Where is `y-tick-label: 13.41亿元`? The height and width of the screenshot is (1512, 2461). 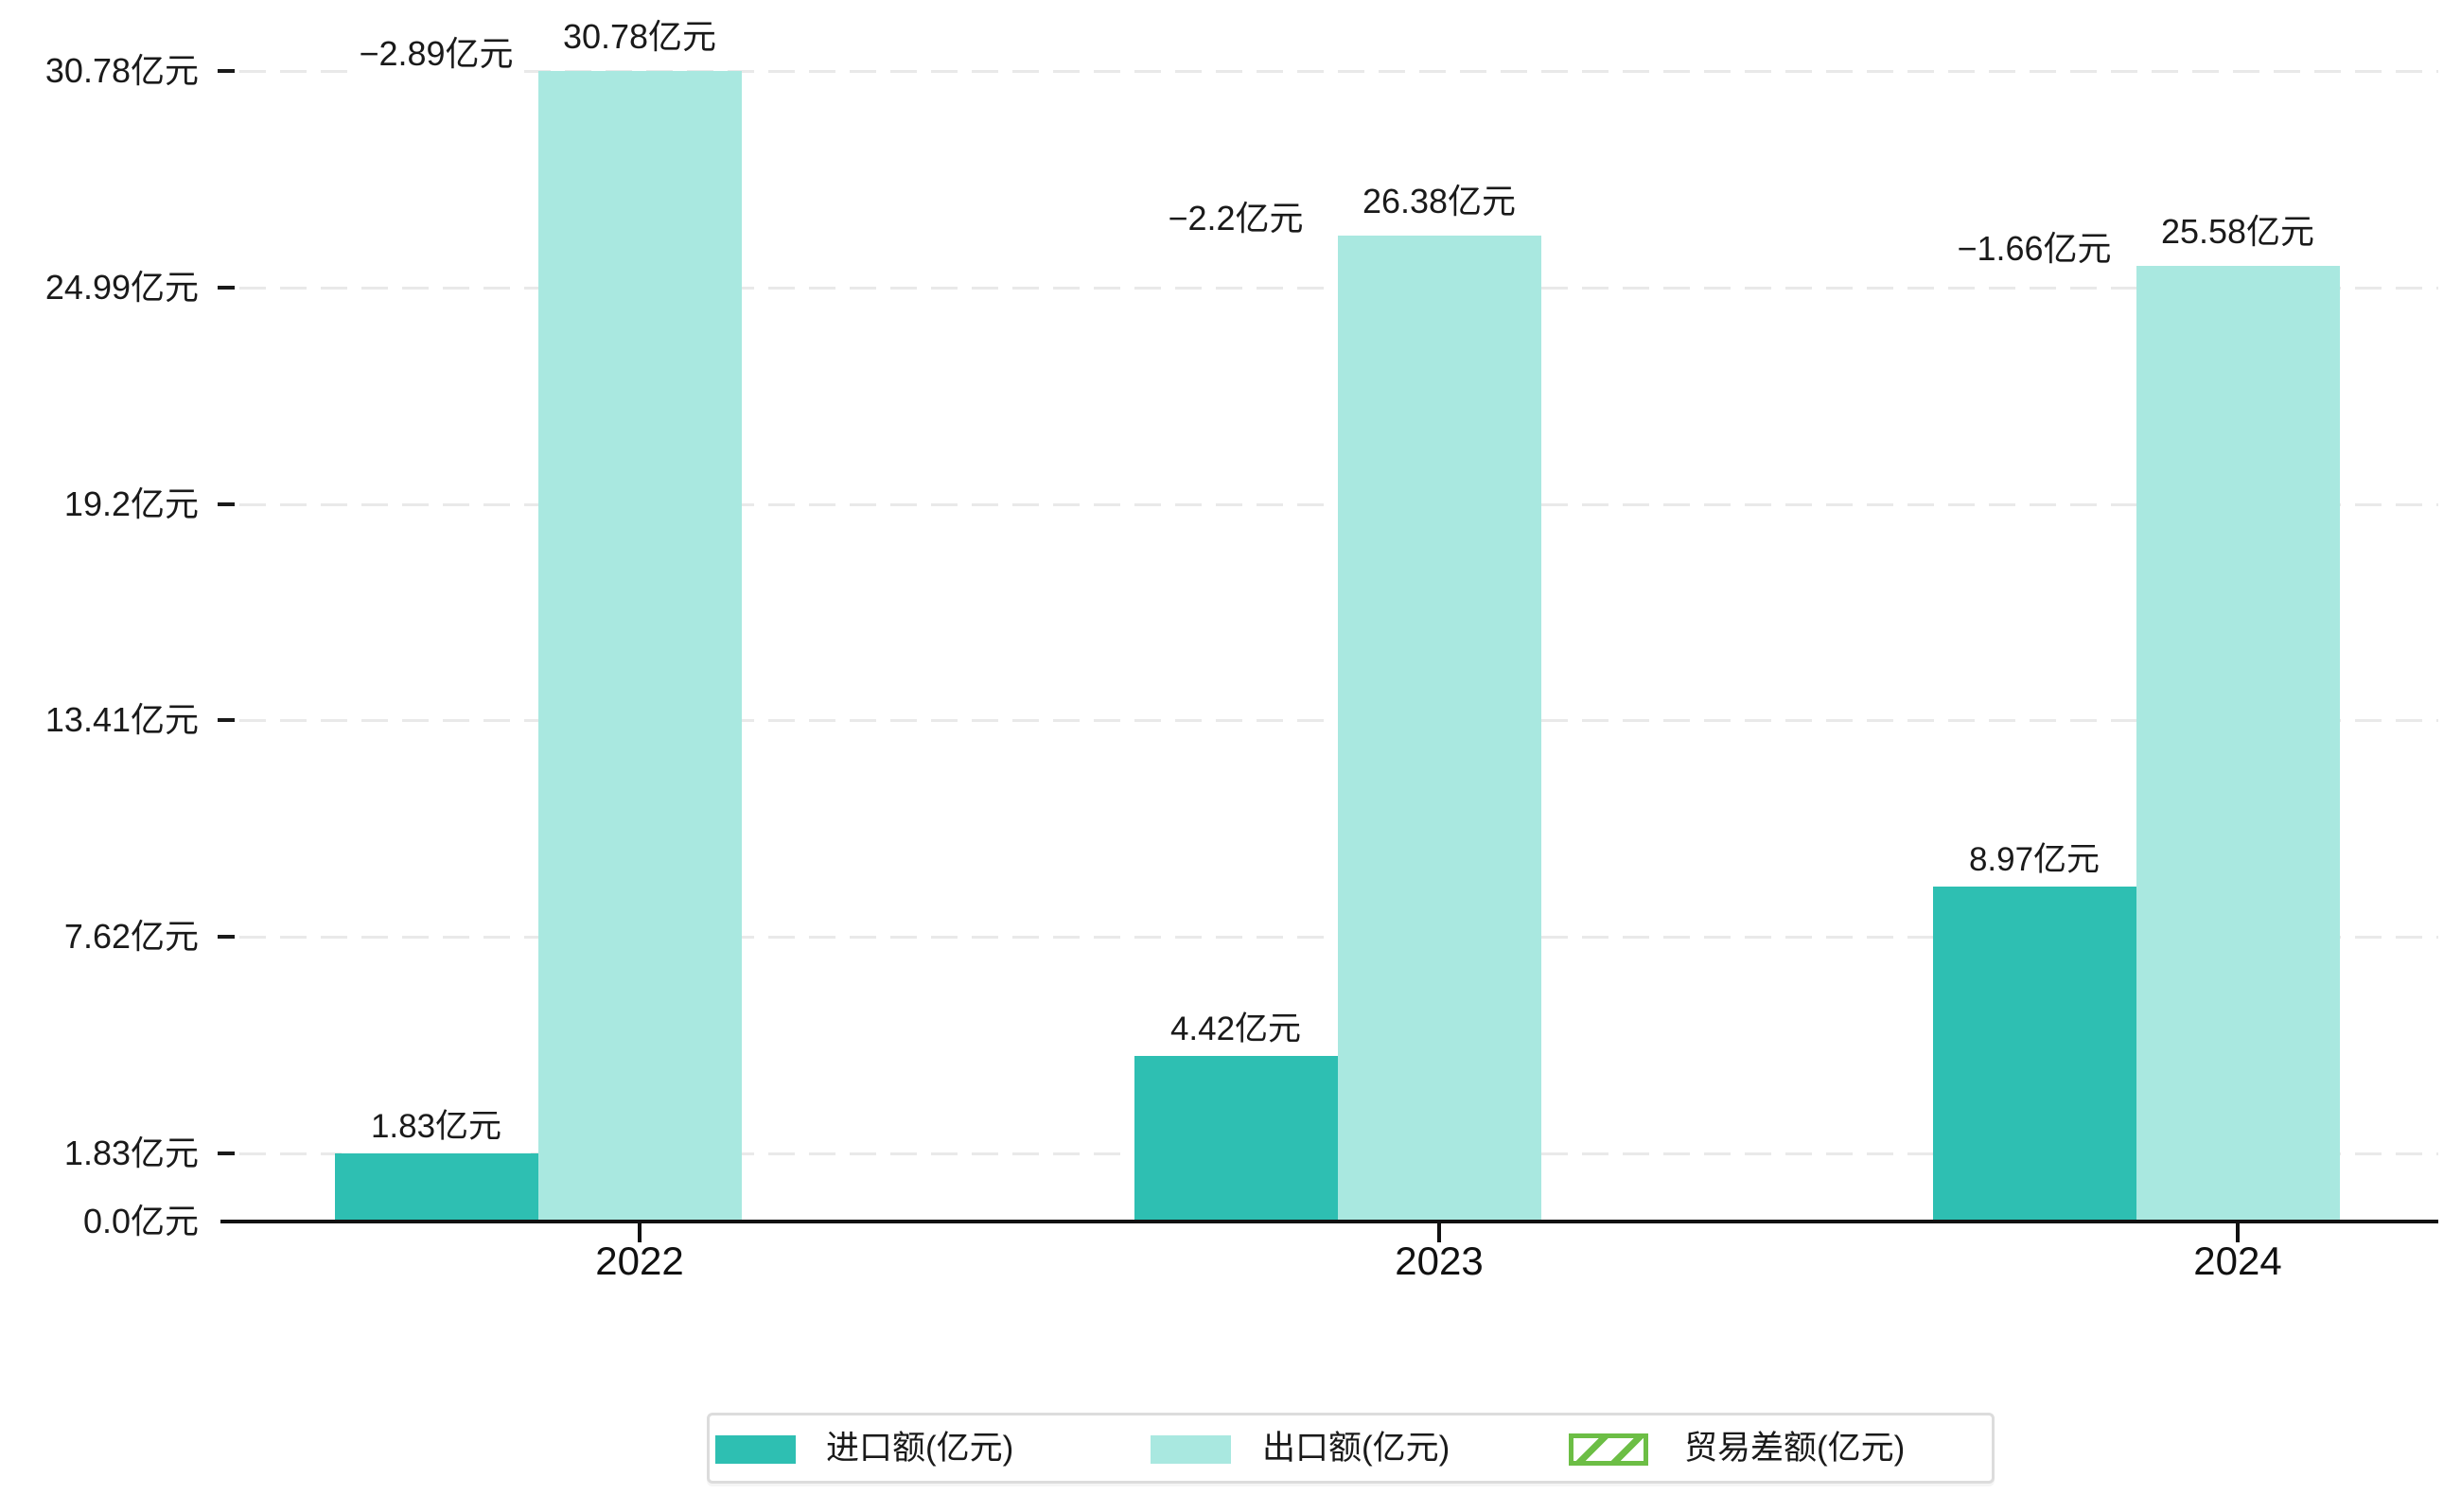
y-tick-label: 13.41亿元 is located at coordinates (122, 720).